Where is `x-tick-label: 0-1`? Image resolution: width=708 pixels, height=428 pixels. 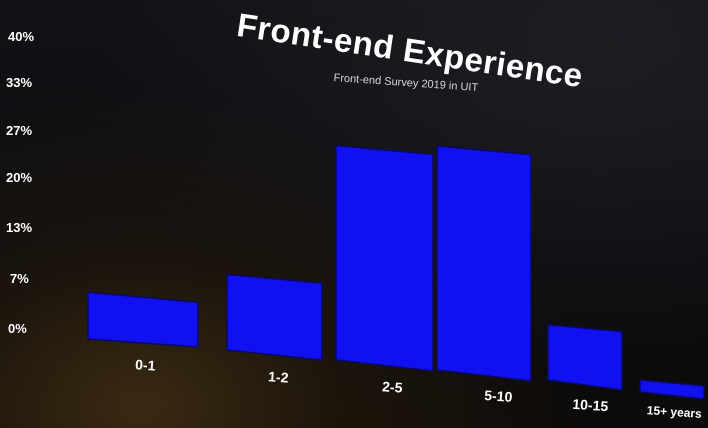 x-tick-label: 0-1 is located at coordinates (146, 364).